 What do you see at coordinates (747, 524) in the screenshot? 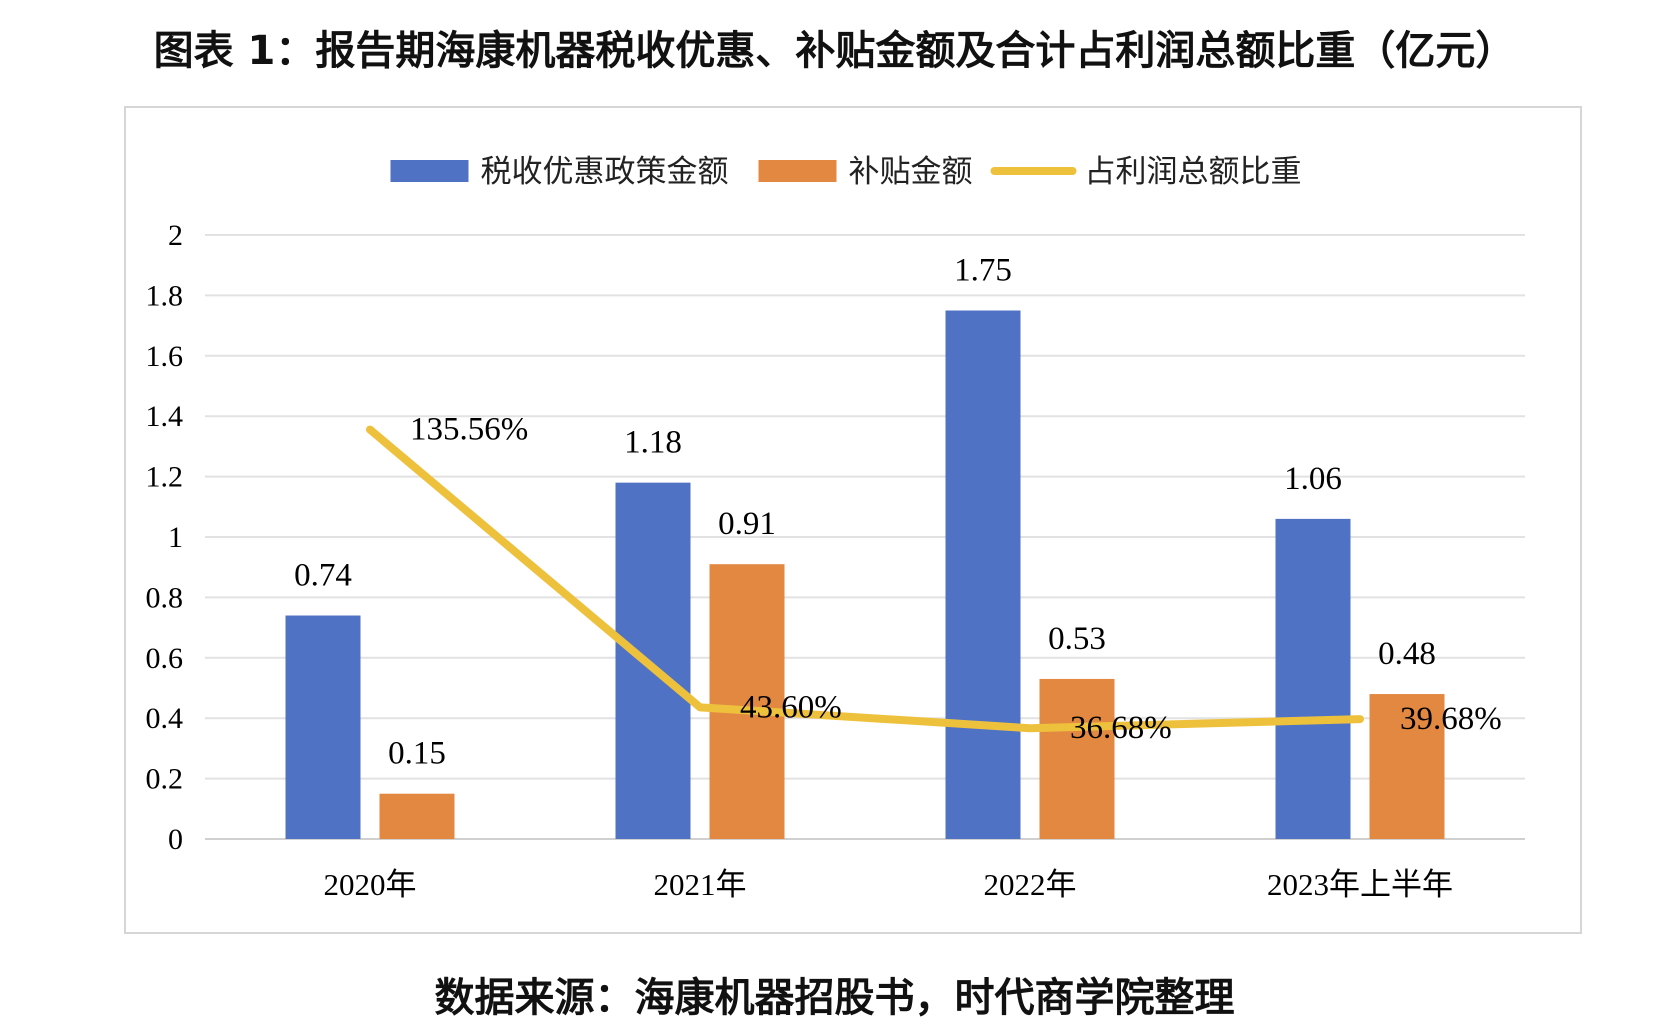
I see `bar-data-label: 0.91` at bounding box center [747, 524].